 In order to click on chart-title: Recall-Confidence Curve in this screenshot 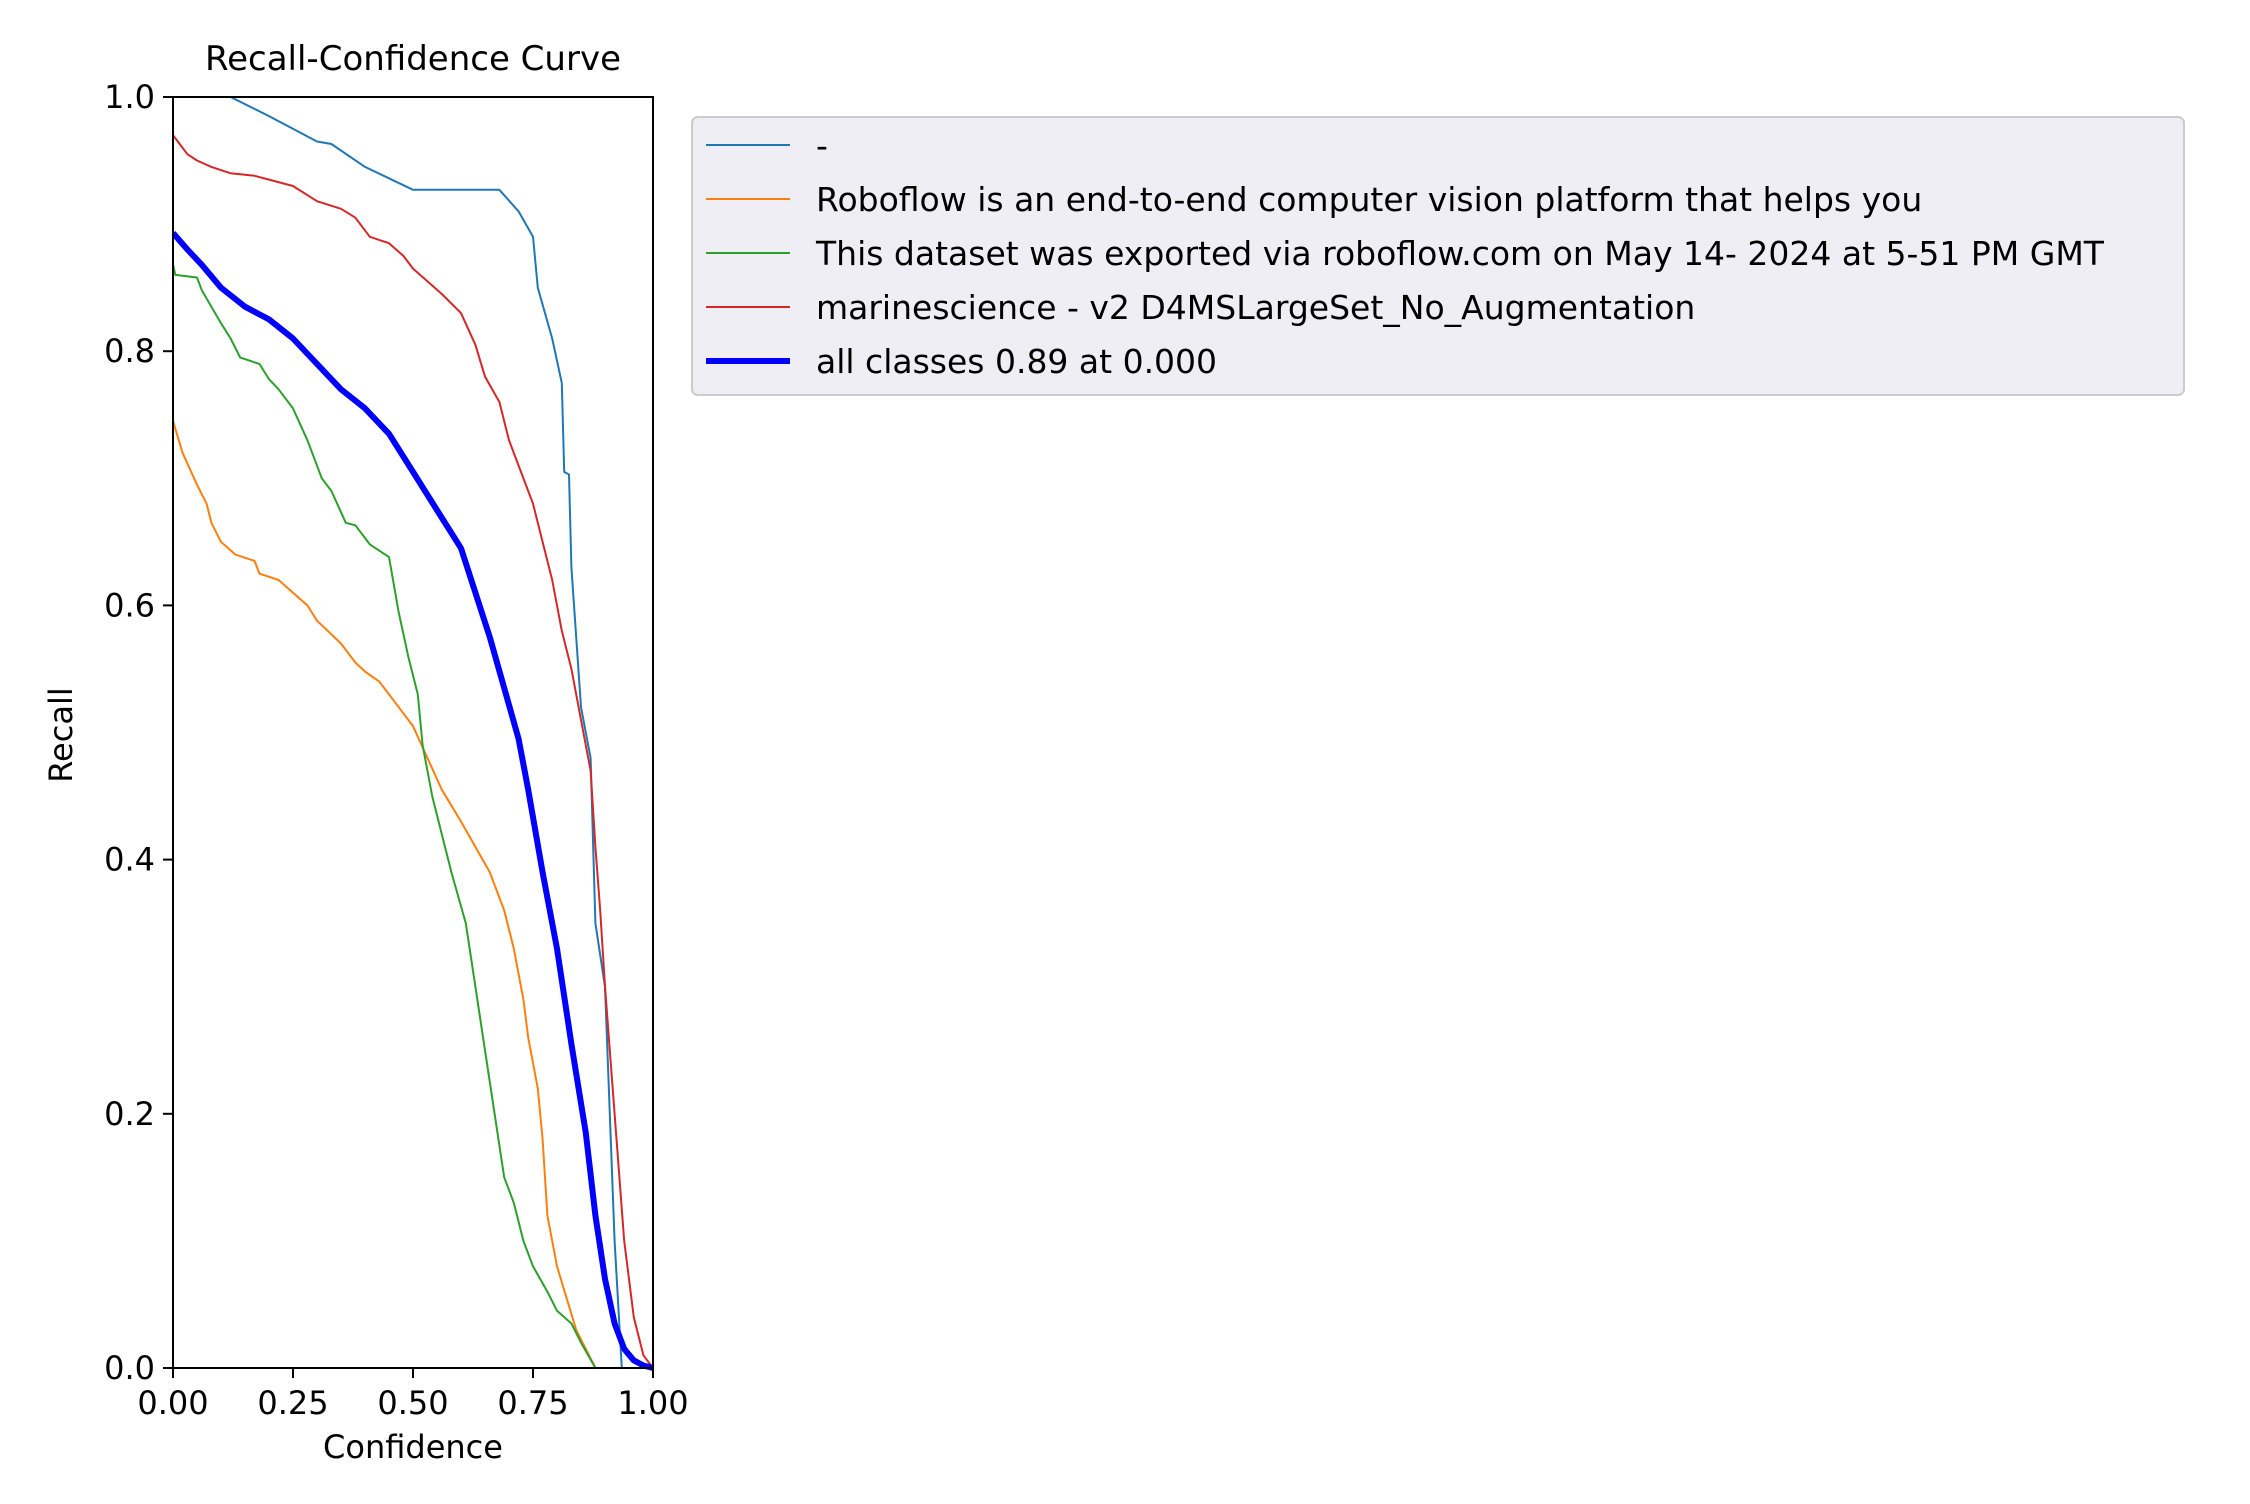, I will do `click(413, 59)`.